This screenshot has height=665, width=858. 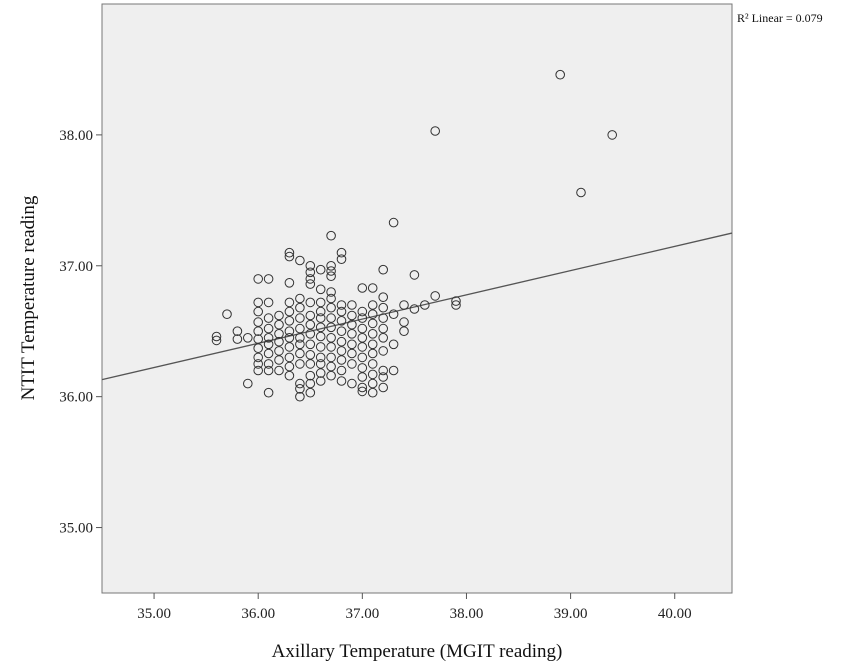 I want to click on x-tick-label: 36.00, so click(x=258, y=614).